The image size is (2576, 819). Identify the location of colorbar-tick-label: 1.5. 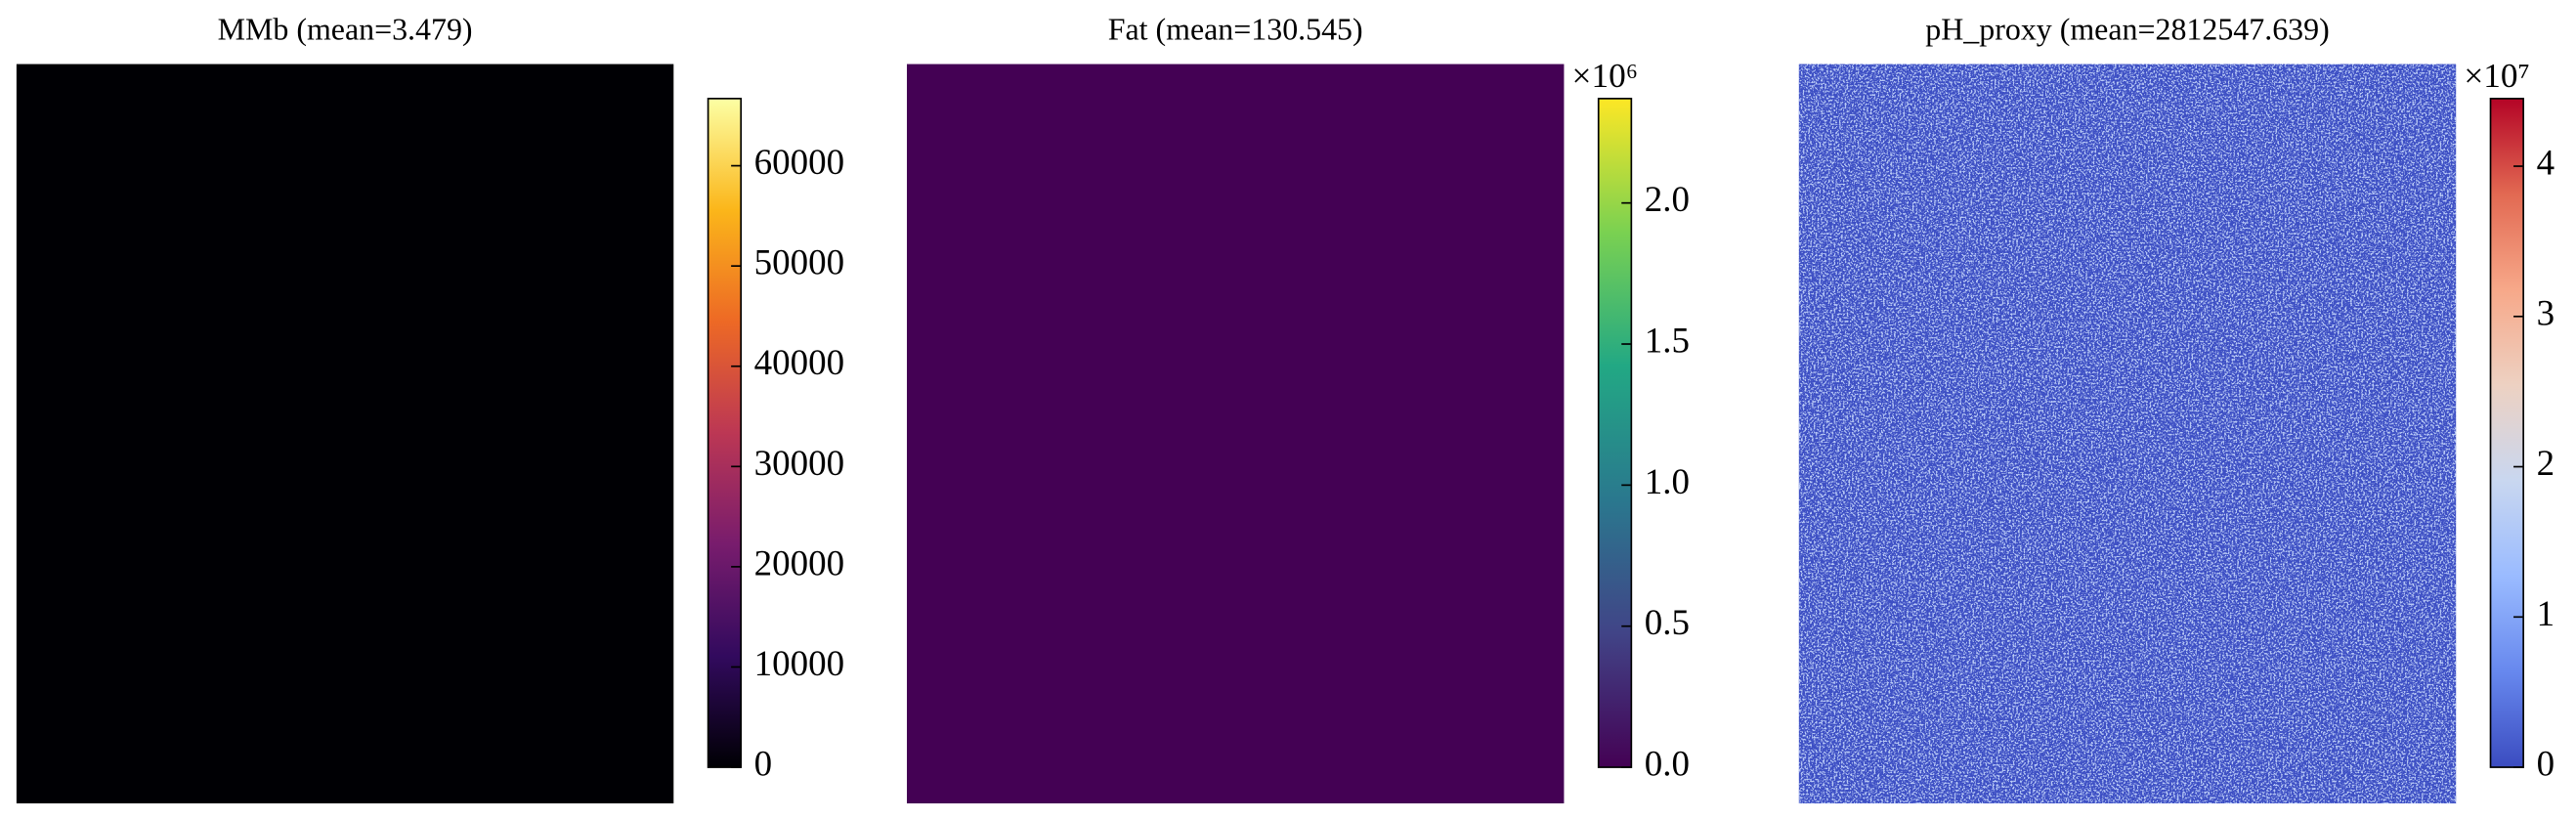
(1667, 341).